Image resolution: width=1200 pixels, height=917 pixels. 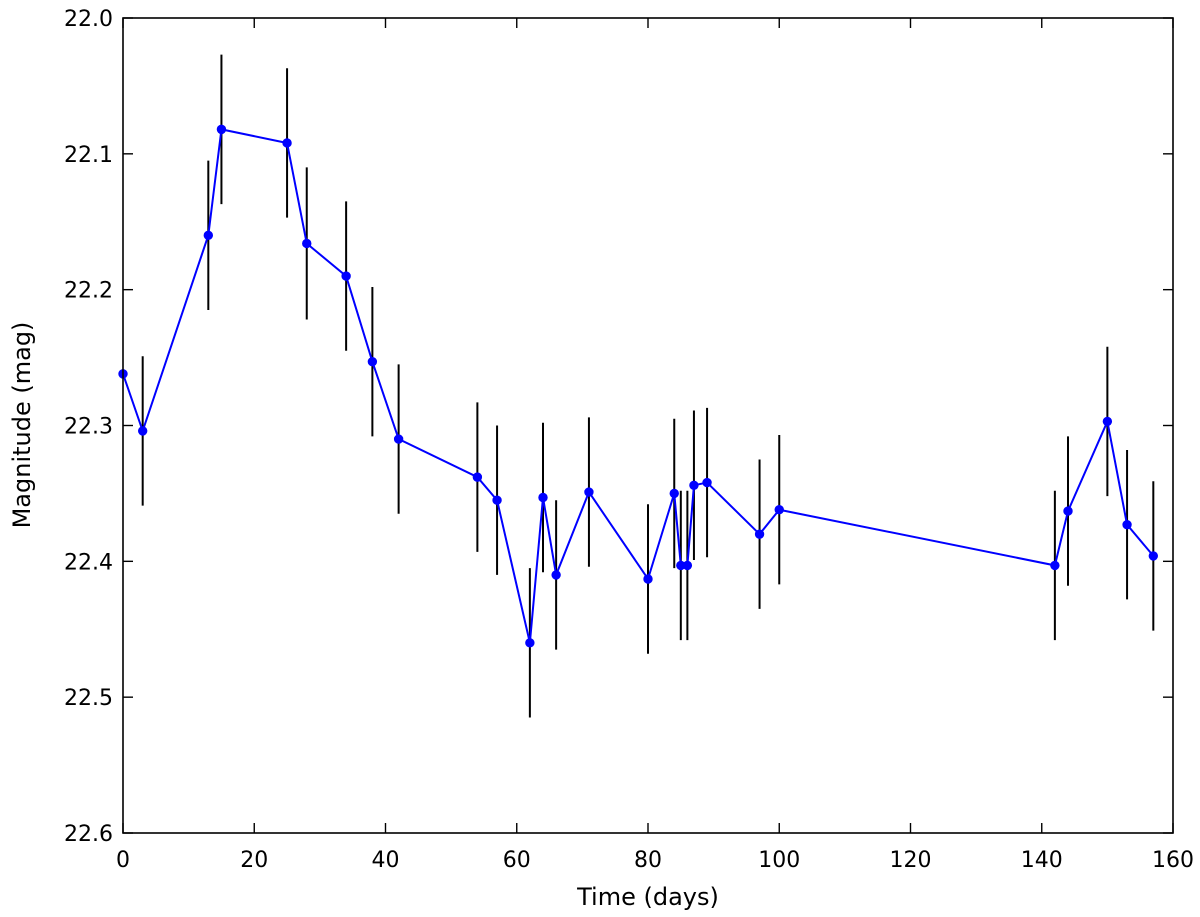 What do you see at coordinates (648, 860) in the screenshot?
I see `x-tick-label: 80` at bounding box center [648, 860].